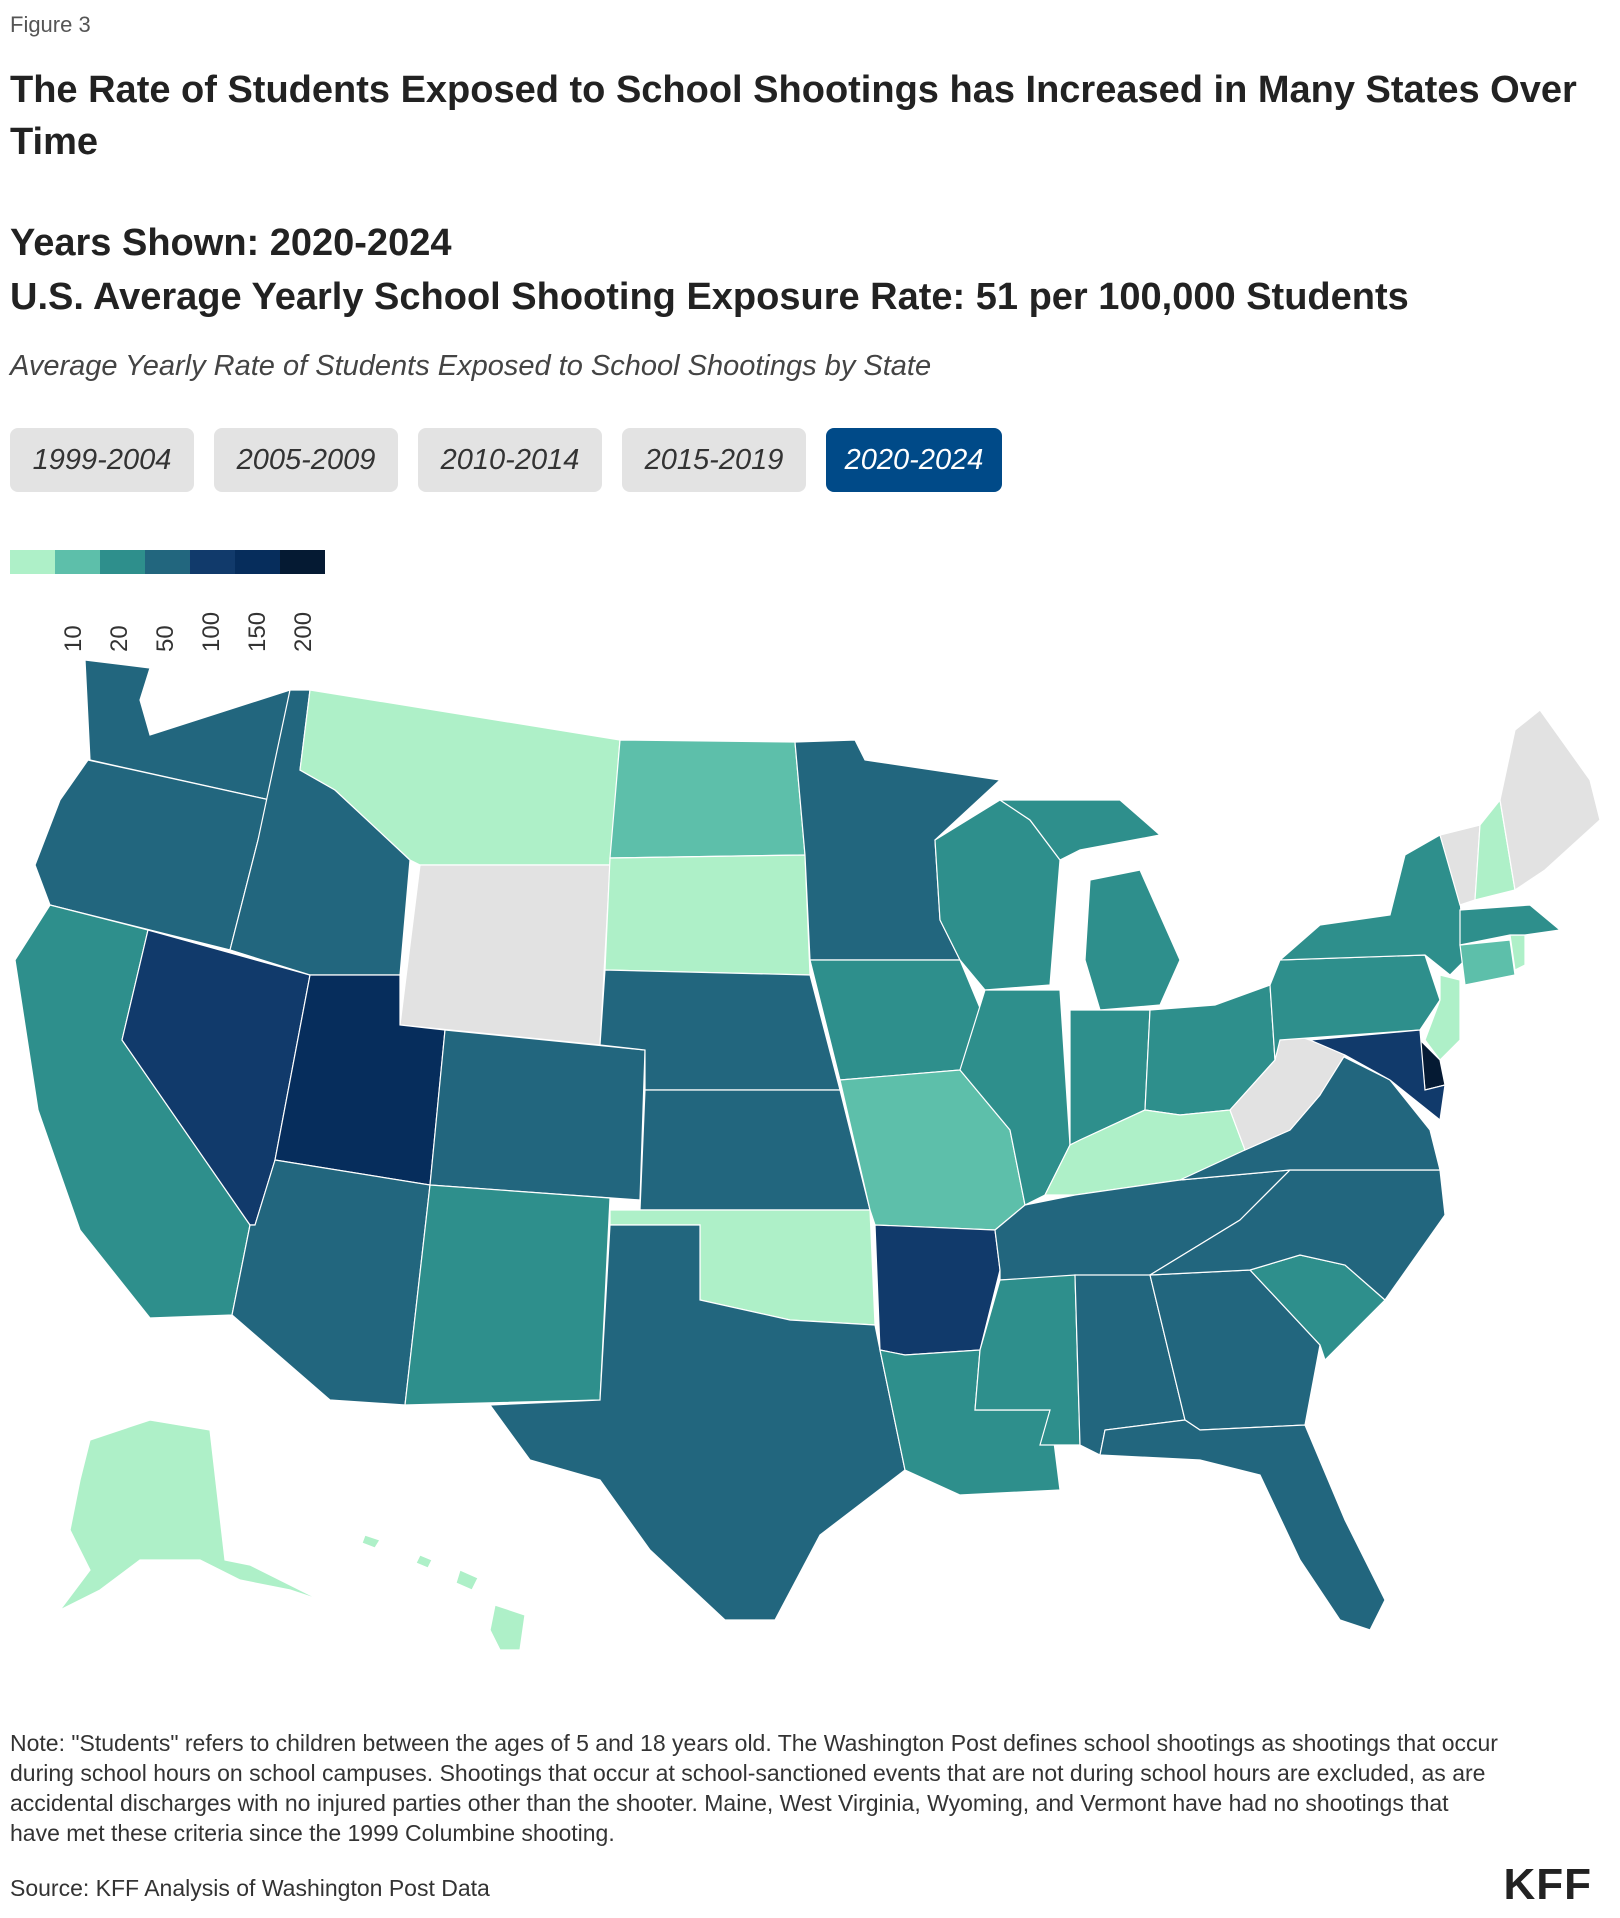  What do you see at coordinates (914, 460) in the screenshot?
I see `period-button-2020-2024: 2020-2024` at bounding box center [914, 460].